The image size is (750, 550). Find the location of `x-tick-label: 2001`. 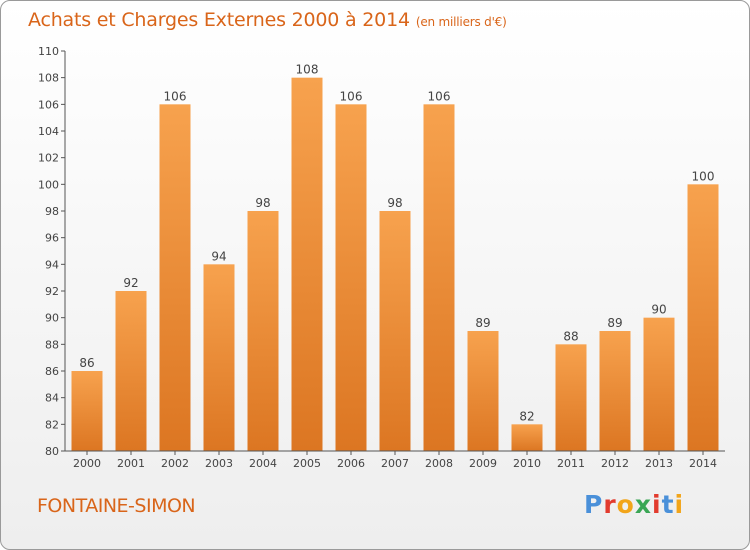

x-tick-label: 2001 is located at coordinates (131, 463).